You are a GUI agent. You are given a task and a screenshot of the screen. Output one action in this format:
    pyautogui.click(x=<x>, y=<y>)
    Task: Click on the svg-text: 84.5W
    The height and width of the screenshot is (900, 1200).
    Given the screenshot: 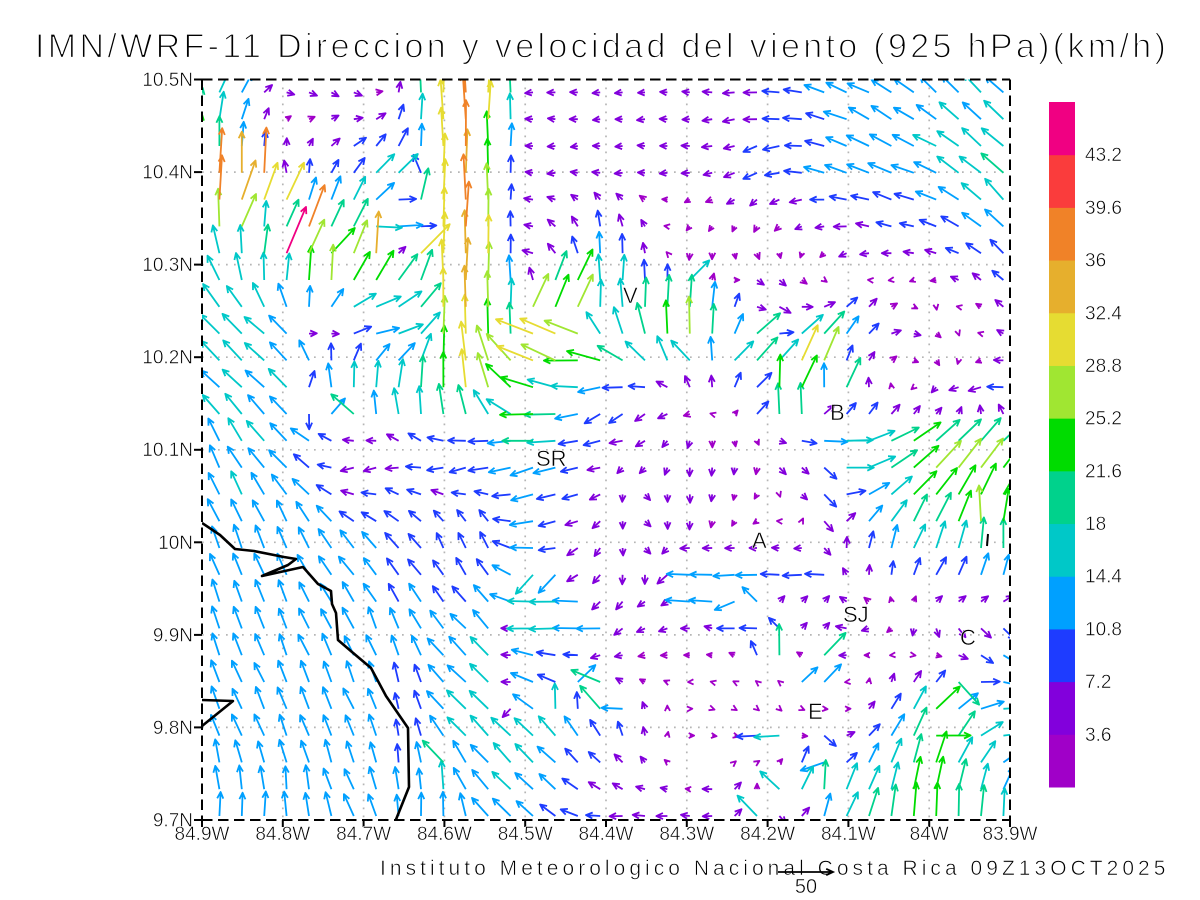 What is the action you would take?
    pyautogui.click(x=525, y=834)
    